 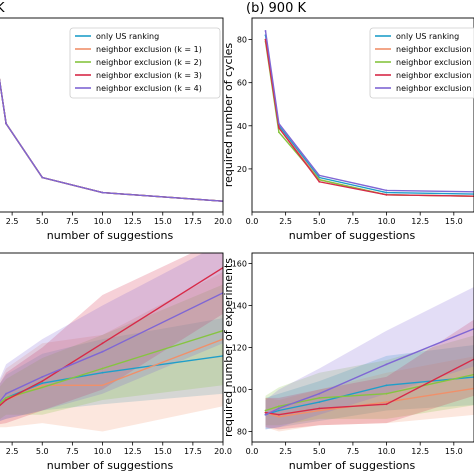 What do you see at coordinates (242, 169) in the screenshot?
I see `y-tick-label: 20` at bounding box center [242, 169].